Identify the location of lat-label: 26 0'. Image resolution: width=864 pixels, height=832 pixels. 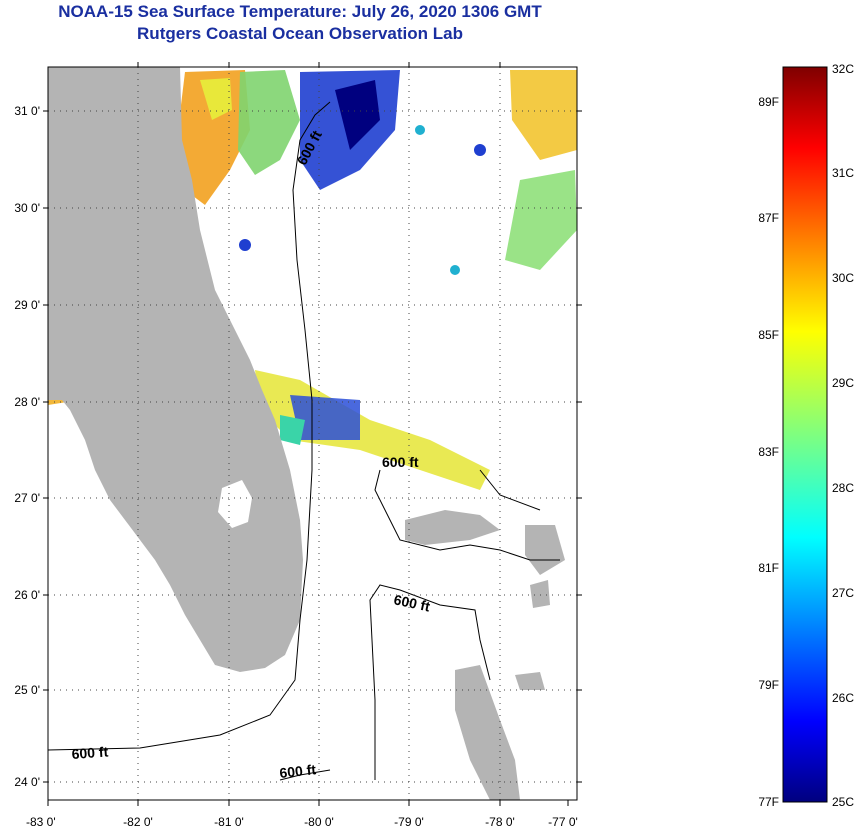
(27, 595).